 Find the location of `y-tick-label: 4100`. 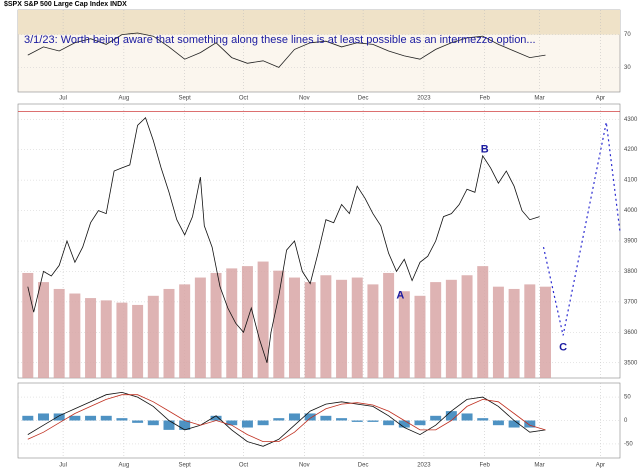

y-tick-label: 4100 is located at coordinates (631, 181).